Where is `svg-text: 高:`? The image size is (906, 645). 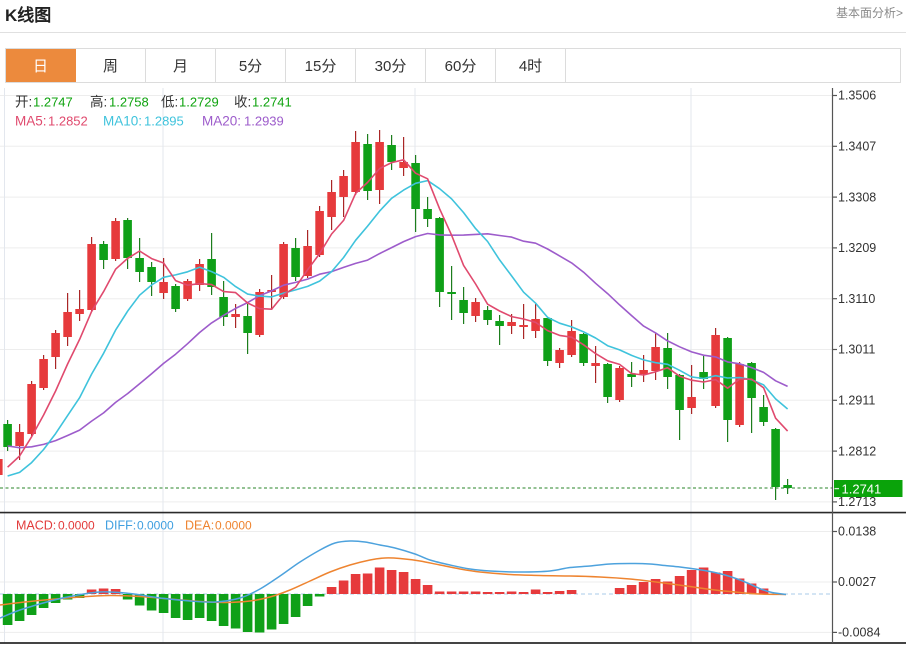
svg-text: 高: is located at coordinates (98, 102).